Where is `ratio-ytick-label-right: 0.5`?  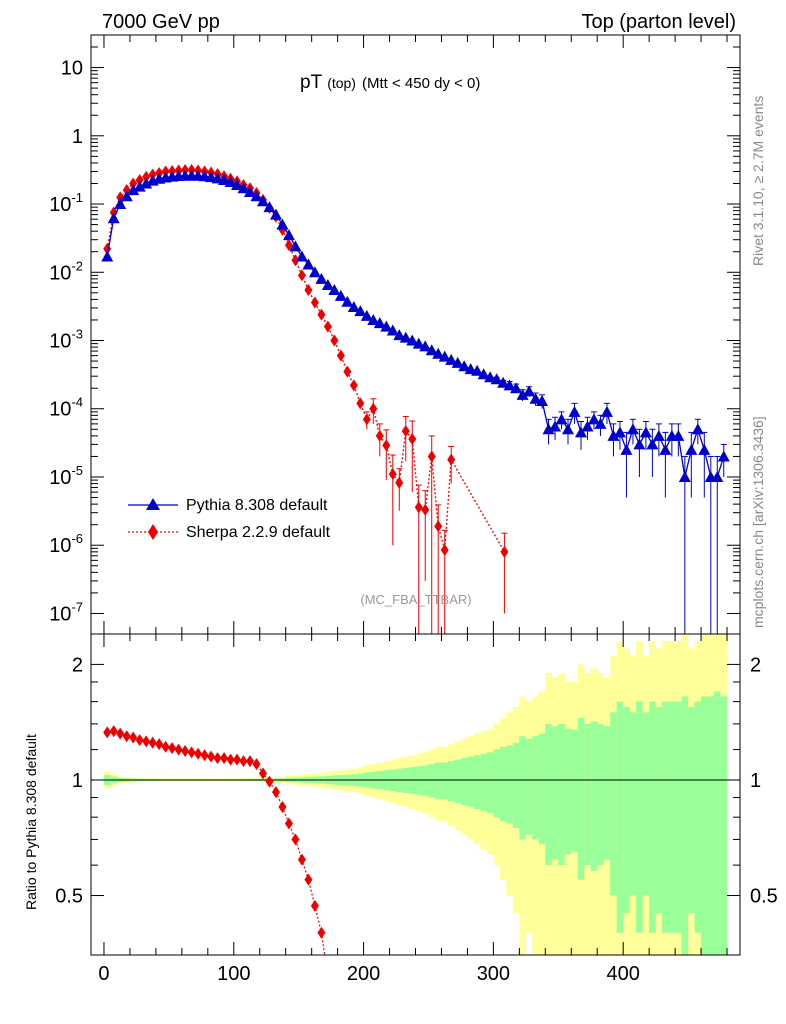
ratio-ytick-label-right: 0.5 is located at coordinates (764, 897).